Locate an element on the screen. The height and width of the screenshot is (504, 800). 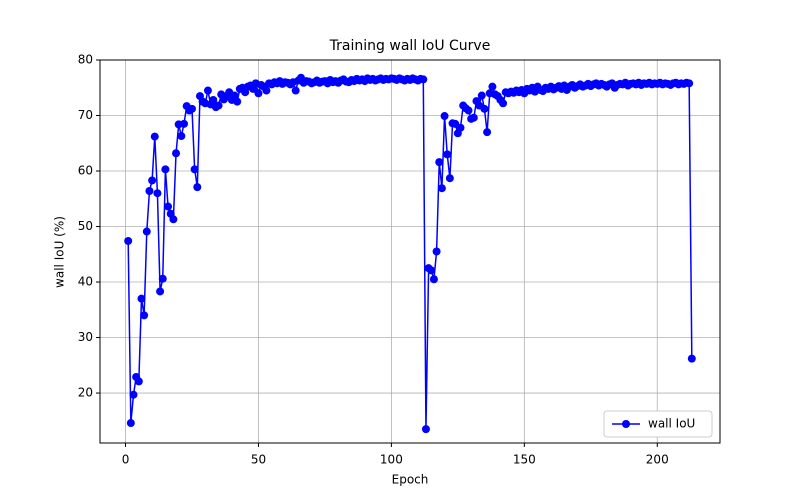
x-axis-label: Epoch is located at coordinates (410, 480).